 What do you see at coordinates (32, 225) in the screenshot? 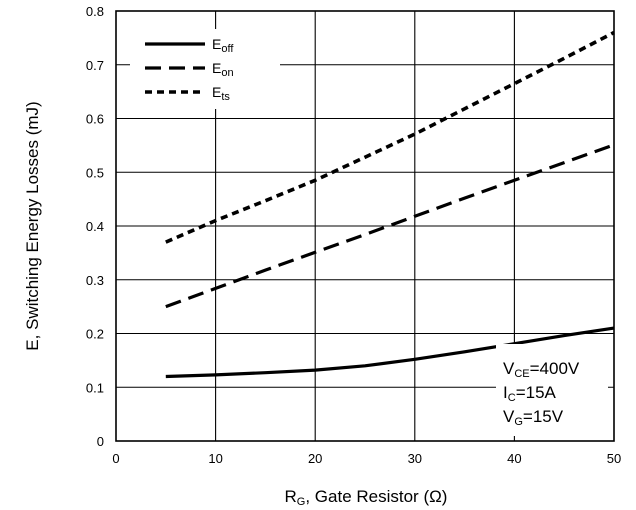
I see `y-axis-label: E, Switching Energy Losses (mJ)` at bounding box center [32, 225].